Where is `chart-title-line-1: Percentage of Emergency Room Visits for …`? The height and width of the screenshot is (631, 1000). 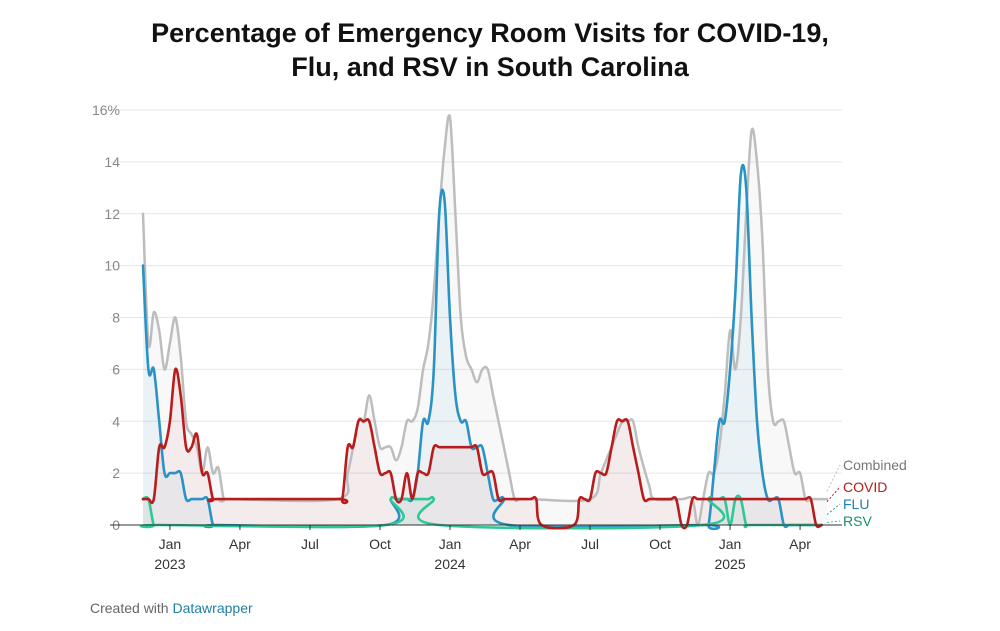 chart-title-line-1: Percentage of Emergency Room Visits for … is located at coordinates (490, 33).